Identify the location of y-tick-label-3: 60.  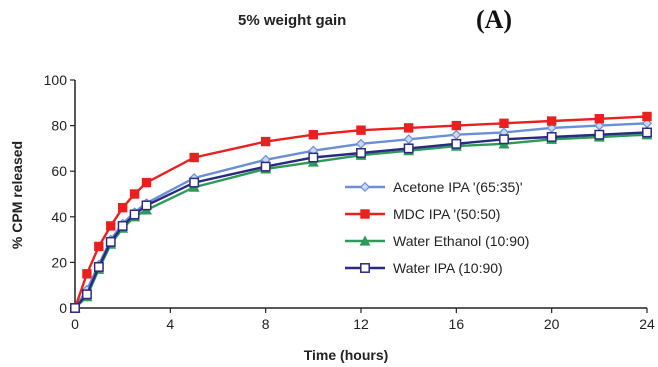
(59, 171).